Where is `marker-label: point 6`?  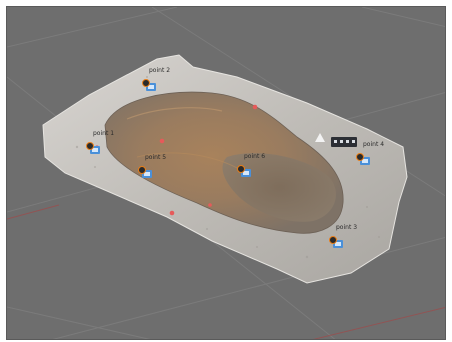
marker-label: point 6 is located at coordinates (255, 156).